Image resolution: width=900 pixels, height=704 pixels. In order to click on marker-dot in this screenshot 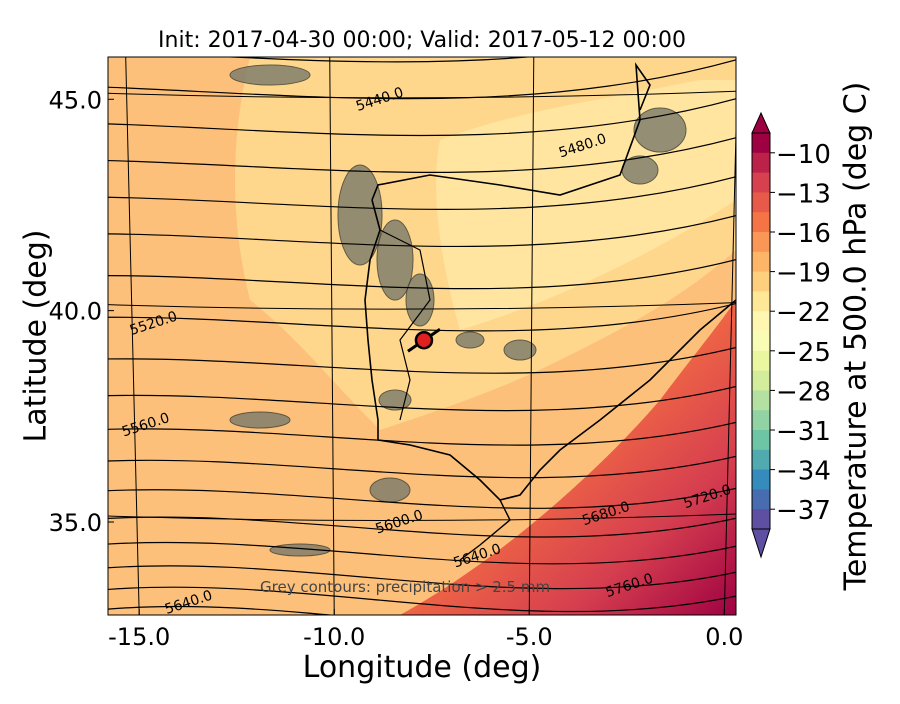, I will do `click(424, 340)`.